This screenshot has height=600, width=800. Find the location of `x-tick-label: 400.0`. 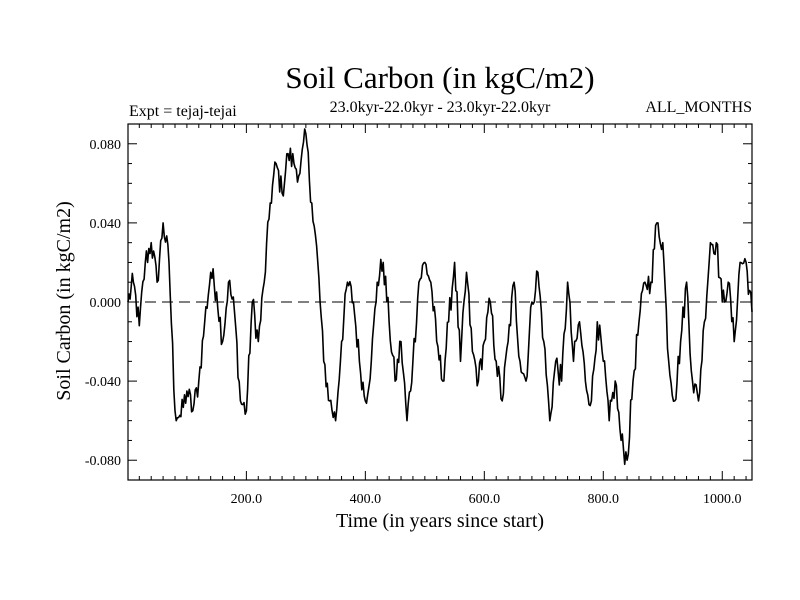

x-tick-label: 400.0 is located at coordinates (366, 499).